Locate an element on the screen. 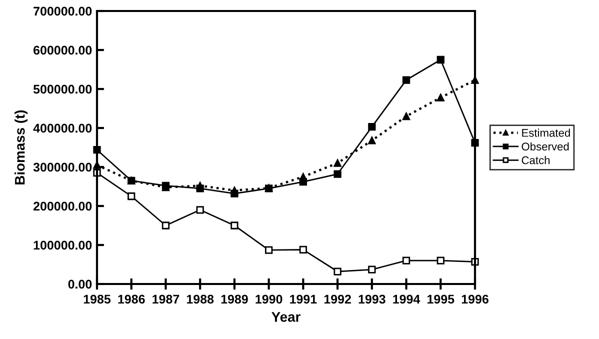  x-tick-label: 1990 is located at coordinates (269, 299).